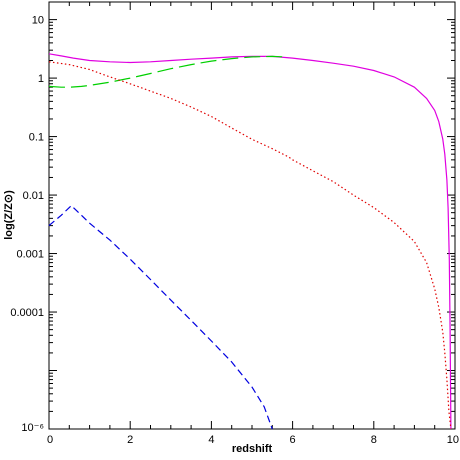 This screenshot has width=460, height=460. I want to click on y-tick-labels: 10 1 0.1 0.01 0.001 0.0001 10⁻⁶, so click(27, 224).